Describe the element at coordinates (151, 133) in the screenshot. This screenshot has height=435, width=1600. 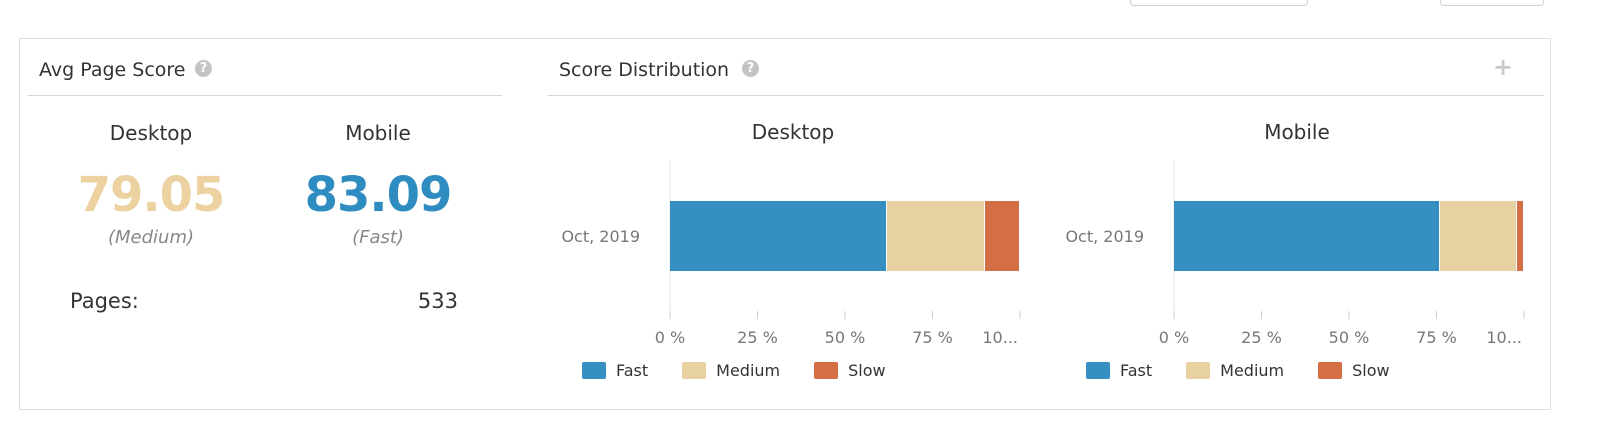
I see `desktop-label: Desktop` at that location.